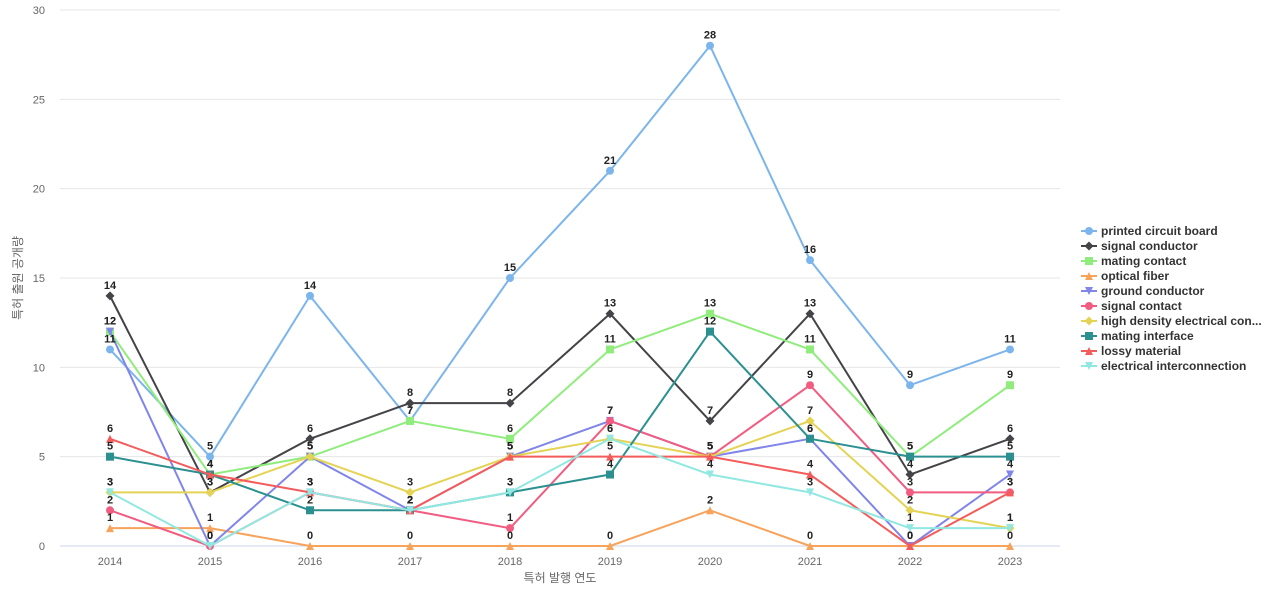 The height and width of the screenshot is (600, 1280). What do you see at coordinates (110, 562) in the screenshot?
I see `x-tick-2014: 2014` at bounding box center [110, 562].